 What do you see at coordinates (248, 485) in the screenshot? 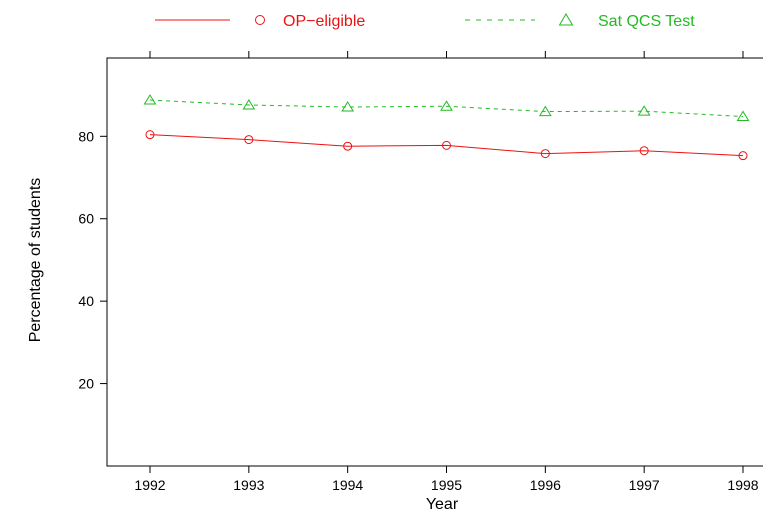
I see `x-tick-label: 1993` at bounding box center [248, 485].